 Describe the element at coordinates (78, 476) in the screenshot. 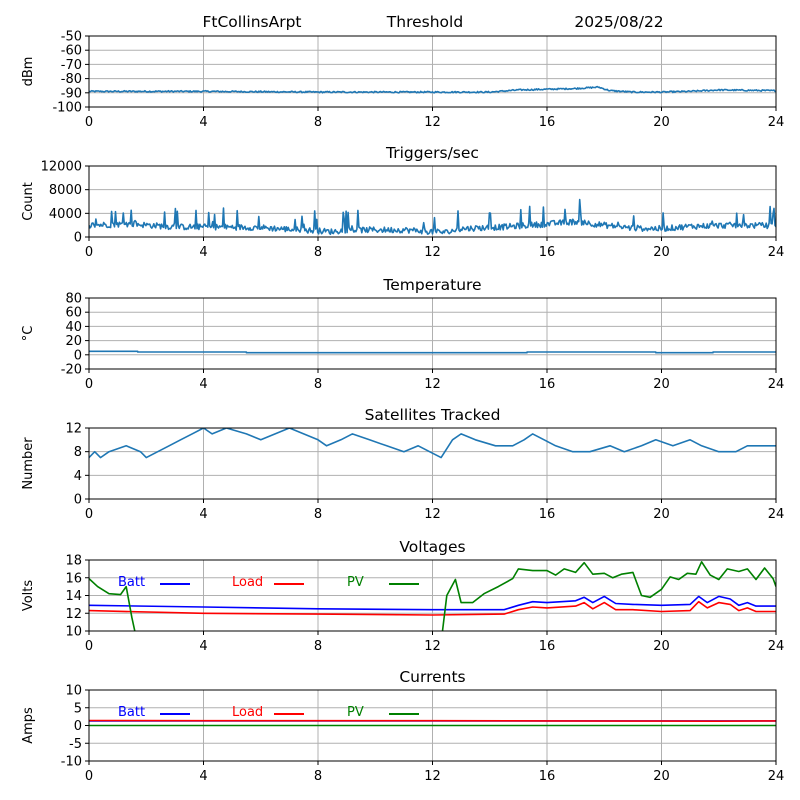

I see `y-tick-label: 4` at that location.